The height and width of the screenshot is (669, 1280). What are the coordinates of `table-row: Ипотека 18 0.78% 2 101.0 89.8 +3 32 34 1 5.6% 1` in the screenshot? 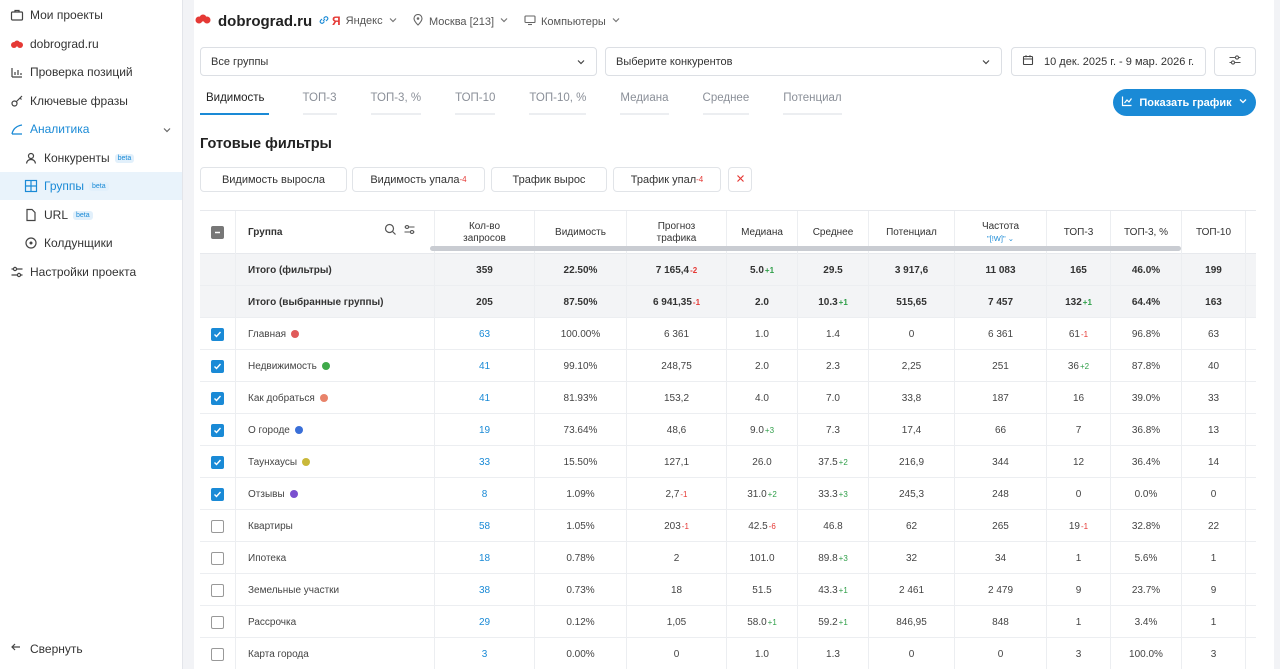 It's located at (728, 558).